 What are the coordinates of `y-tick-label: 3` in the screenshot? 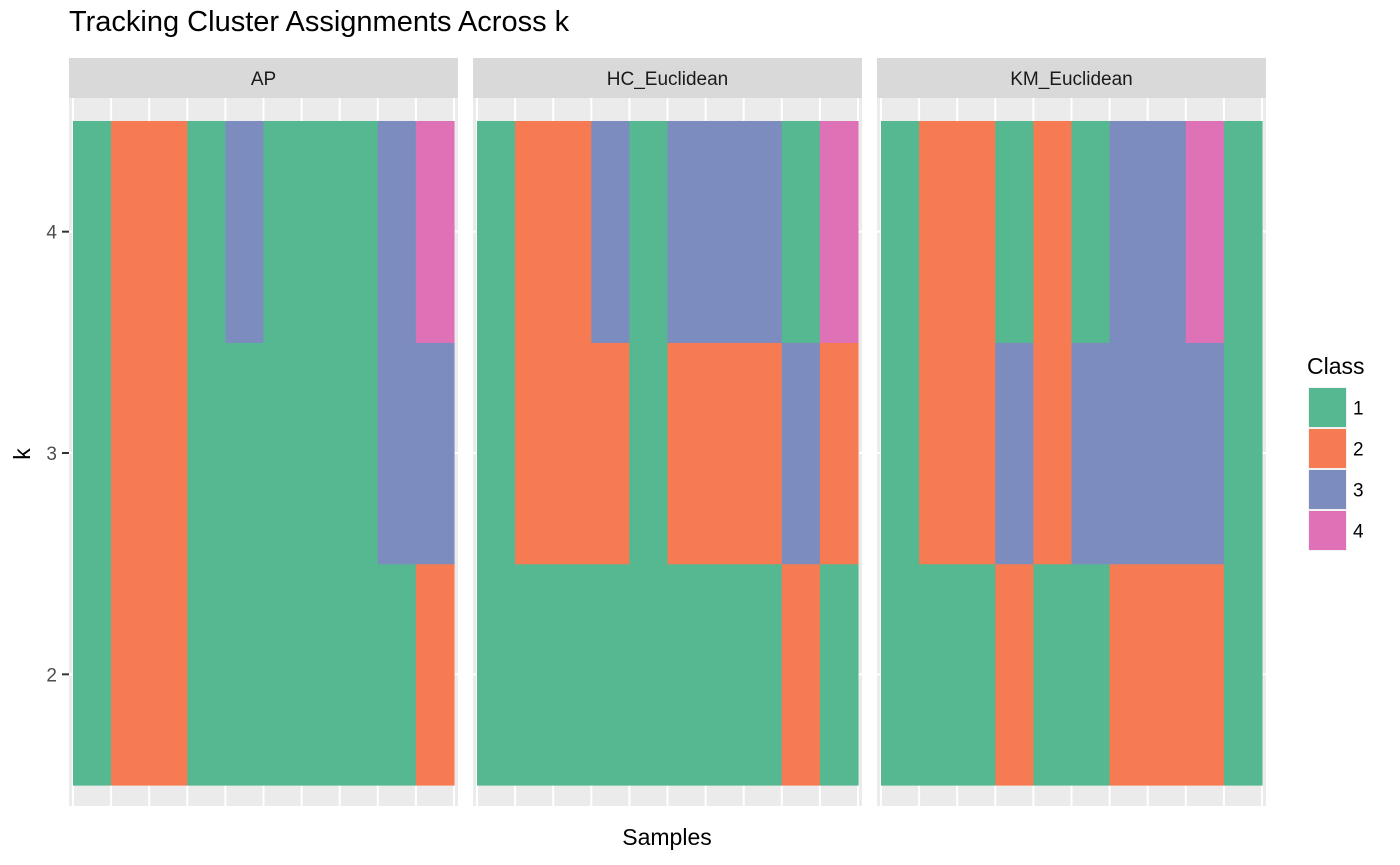 It's located at (51, 454).